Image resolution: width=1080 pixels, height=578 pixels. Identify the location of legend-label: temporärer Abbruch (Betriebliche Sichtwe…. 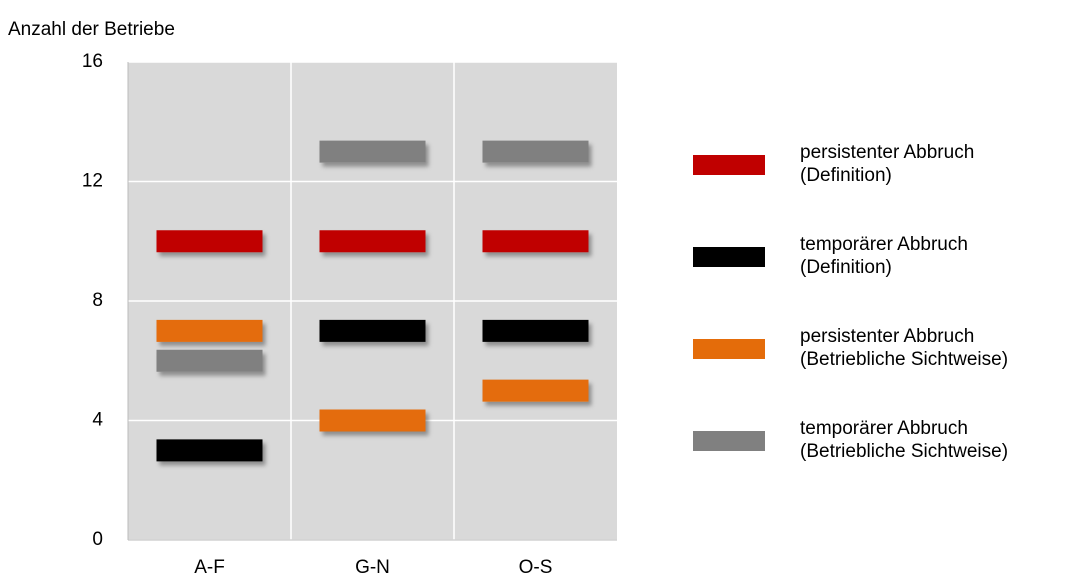
(904, 440).